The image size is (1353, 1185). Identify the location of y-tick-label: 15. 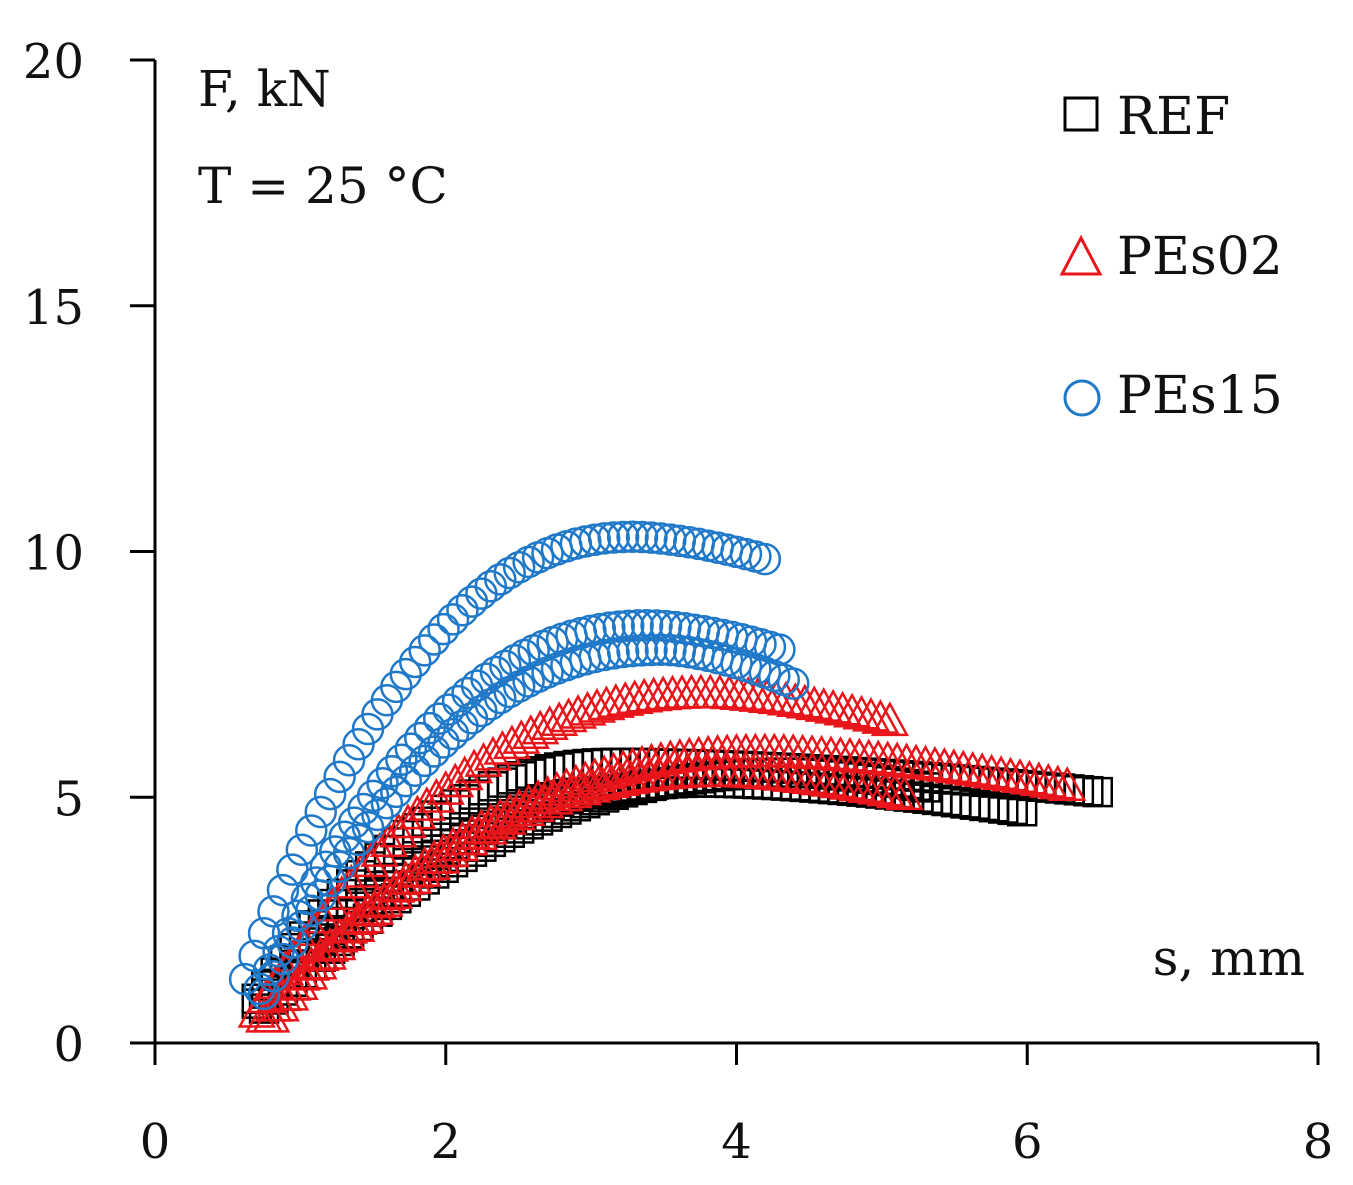
(53, 308).